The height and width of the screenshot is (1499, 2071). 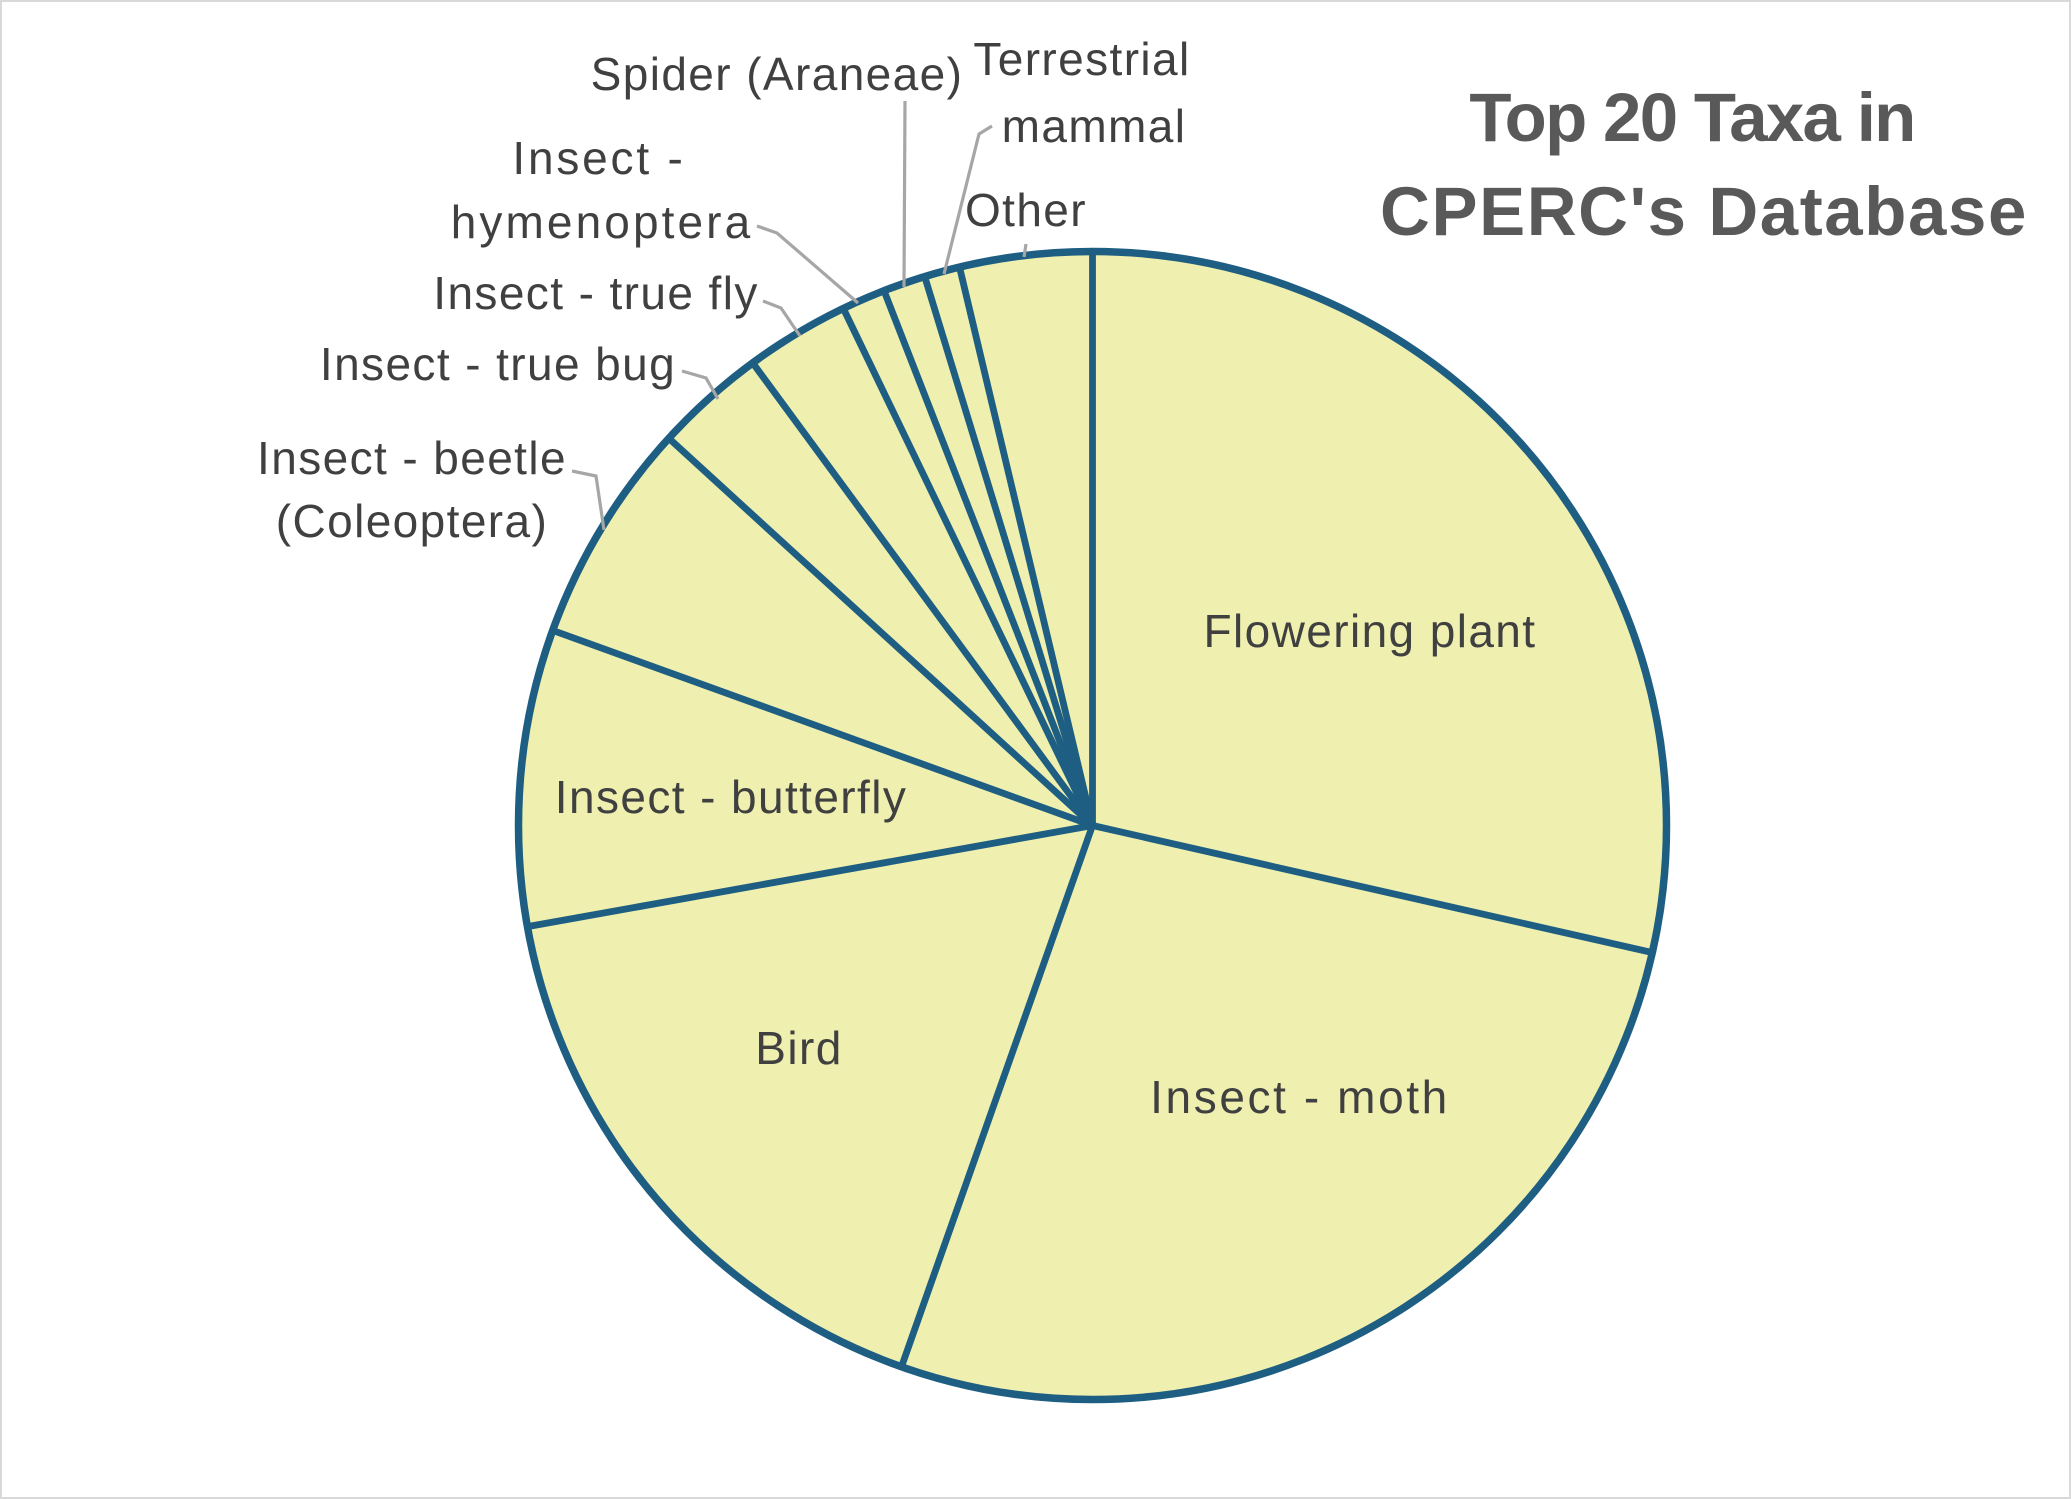 What do you see at coordinates (1691, 117) in the screenshot?
I see `svg-text: Top 20 Taxa in` at bounding box center [1691, 117].